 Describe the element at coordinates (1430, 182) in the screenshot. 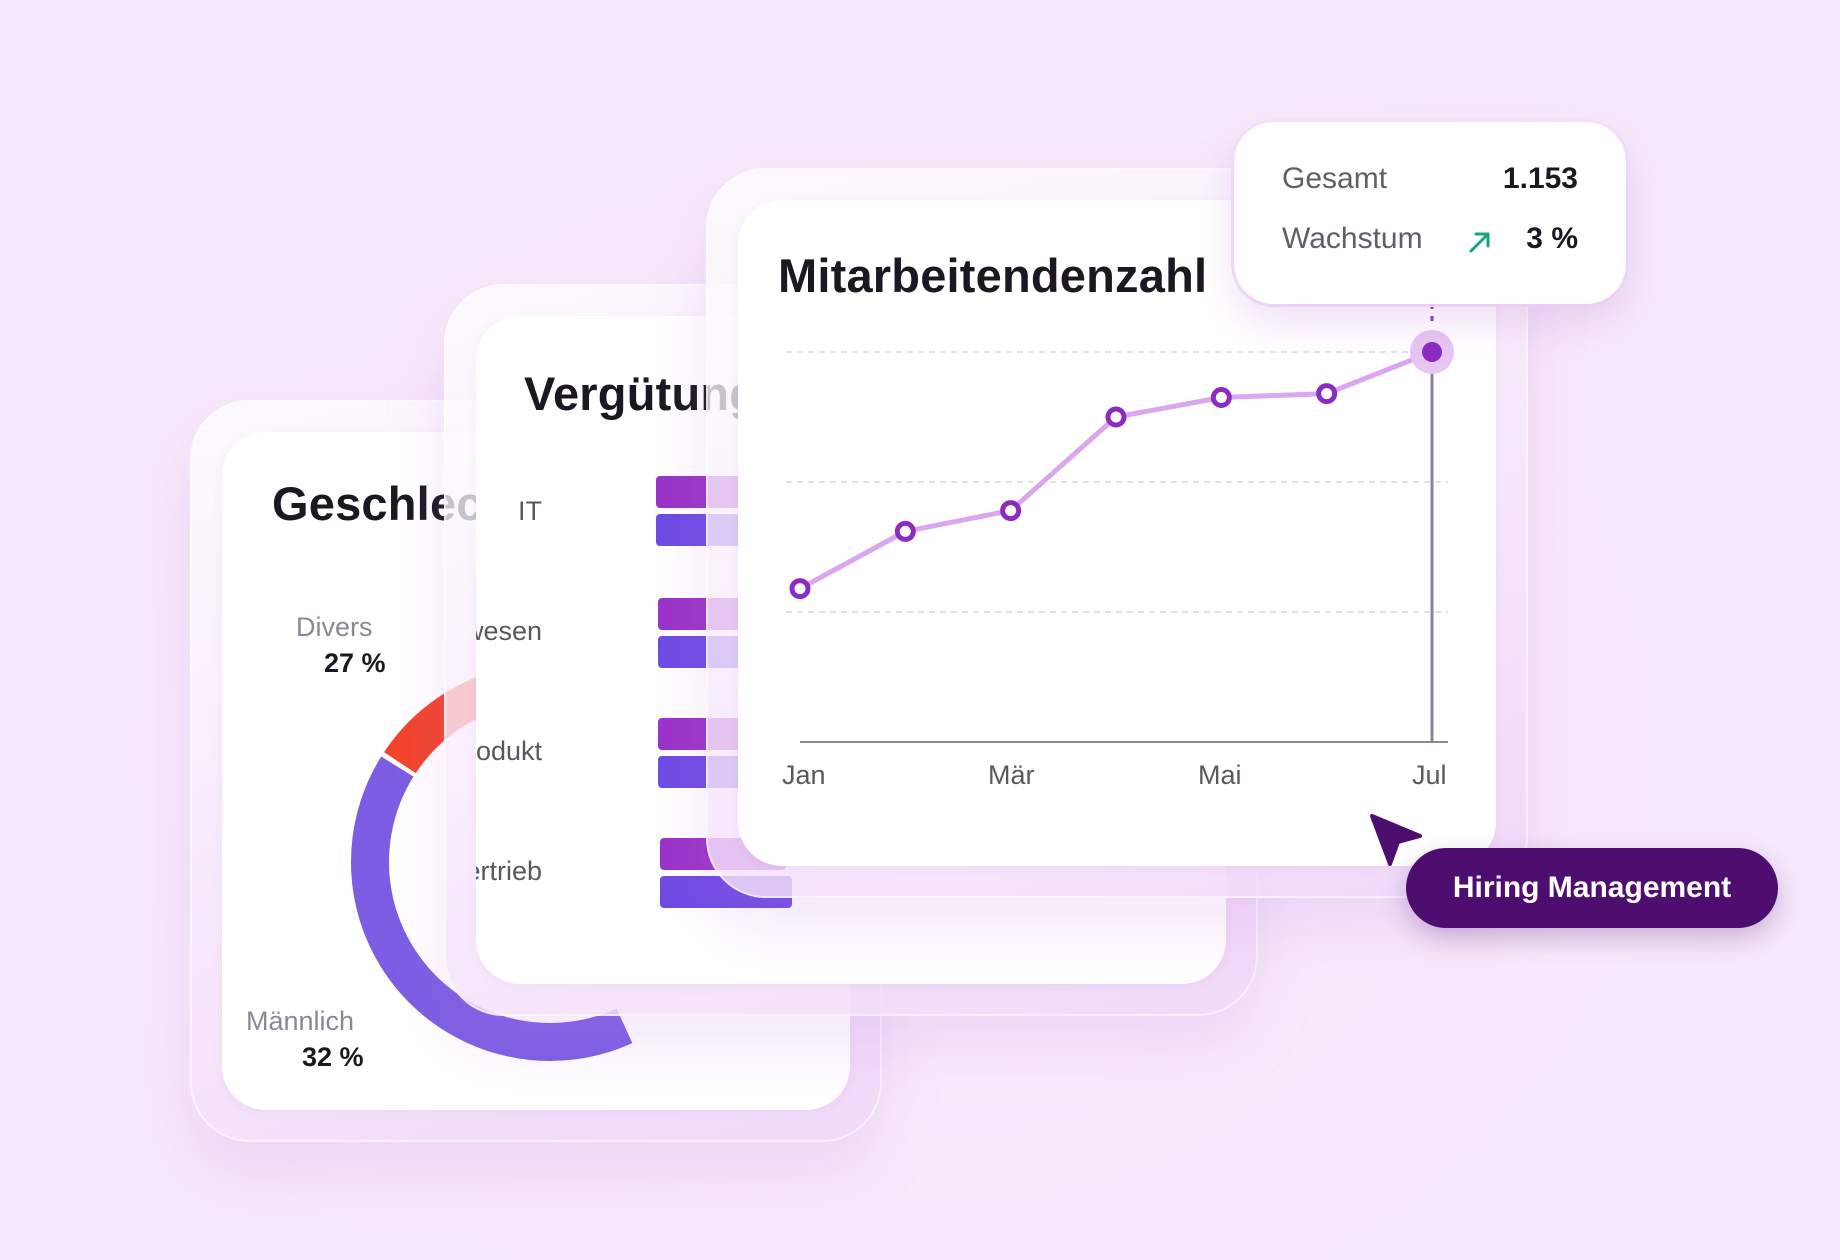

I see `tooltip-row-total: Gesamt 1.153` at that location.